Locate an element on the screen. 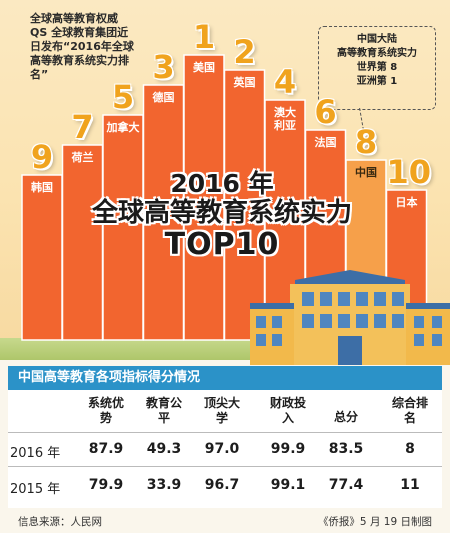 This screenshot has width=450, height=533. rank-number: 8 is located at coordinates (366, 142).